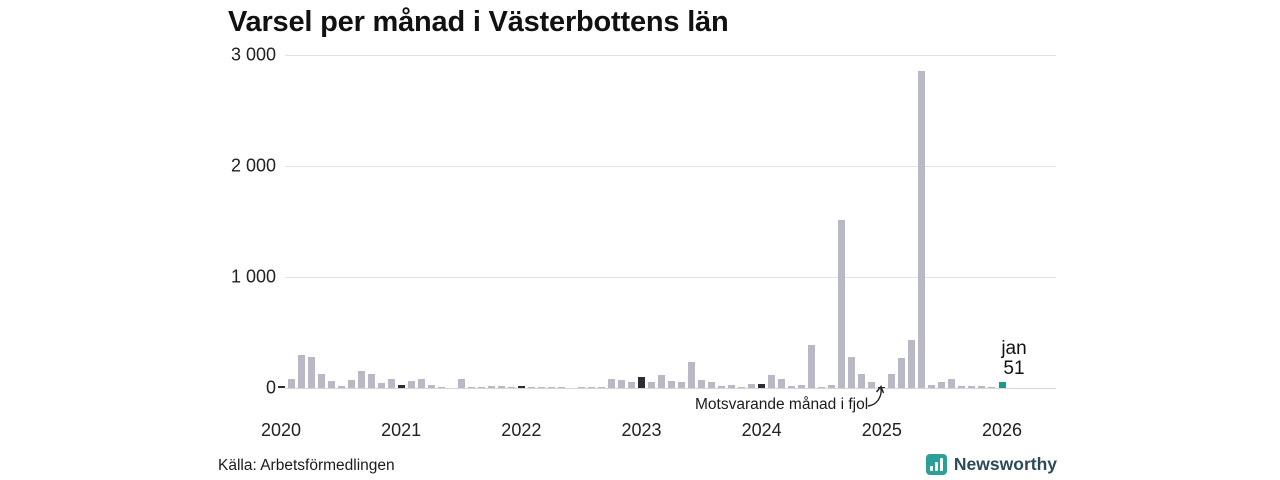 Image resolution: width=1280 pixels, height=480 pixels. What do you see at coordinates (341, 387) in the screenshot?
I see `bar-jul-2020` at bounding box center [341, 387].